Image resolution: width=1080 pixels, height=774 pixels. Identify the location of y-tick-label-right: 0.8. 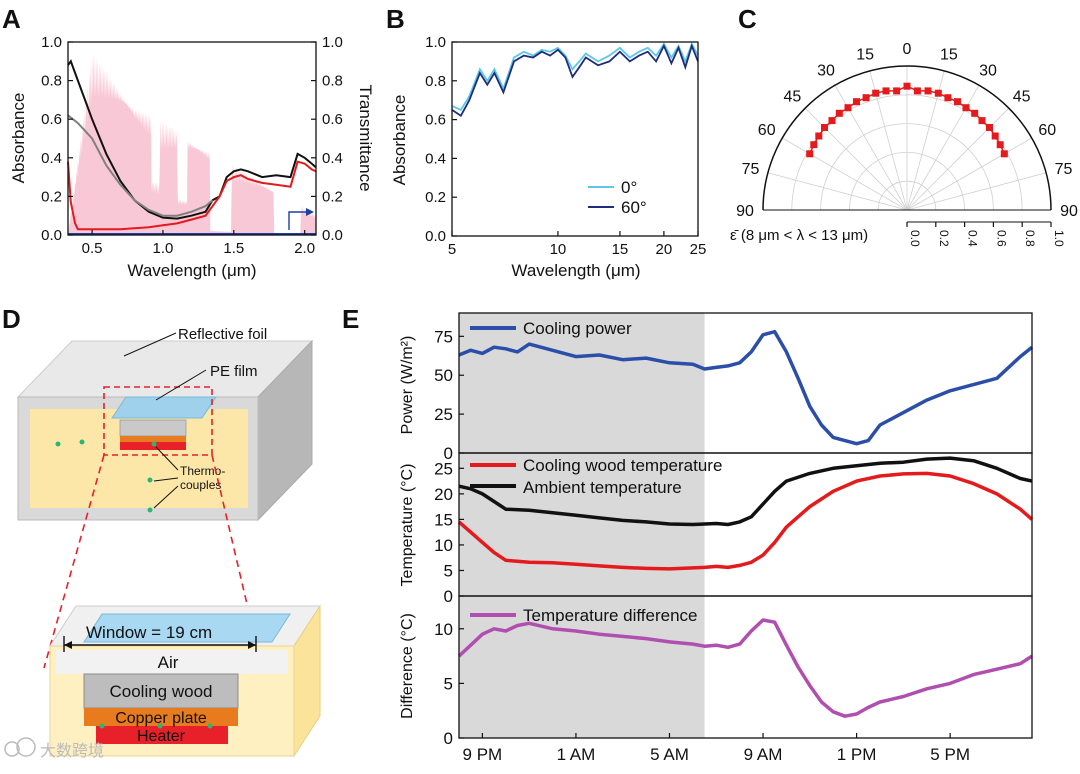
(332, 81).